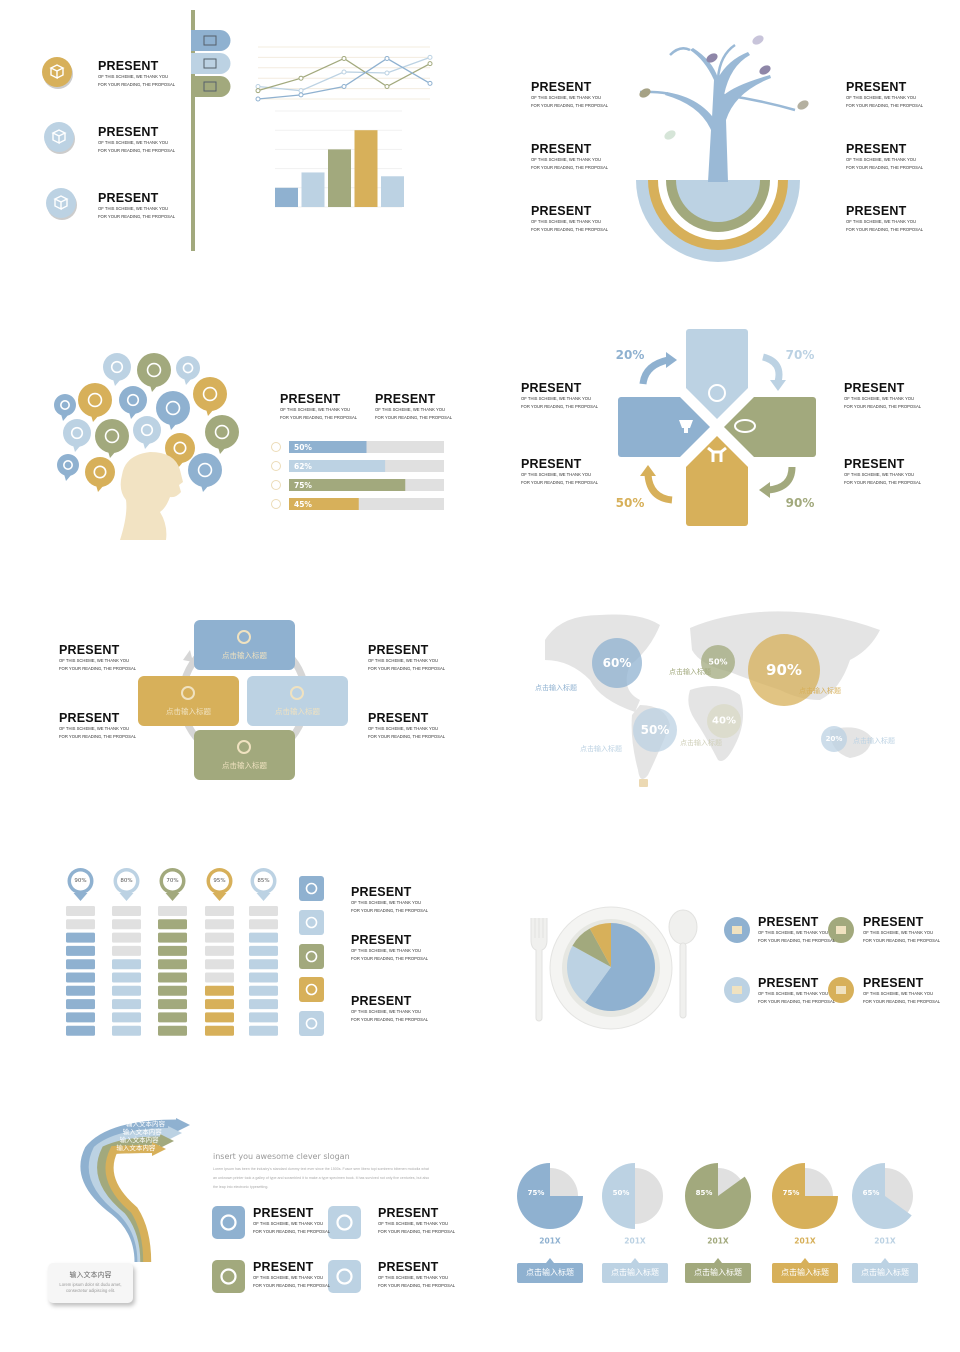  What do you see at coordinates (228, 1276) in the screenshot?
I see `camera-icon-tile` at bounding box center [228, 1276].